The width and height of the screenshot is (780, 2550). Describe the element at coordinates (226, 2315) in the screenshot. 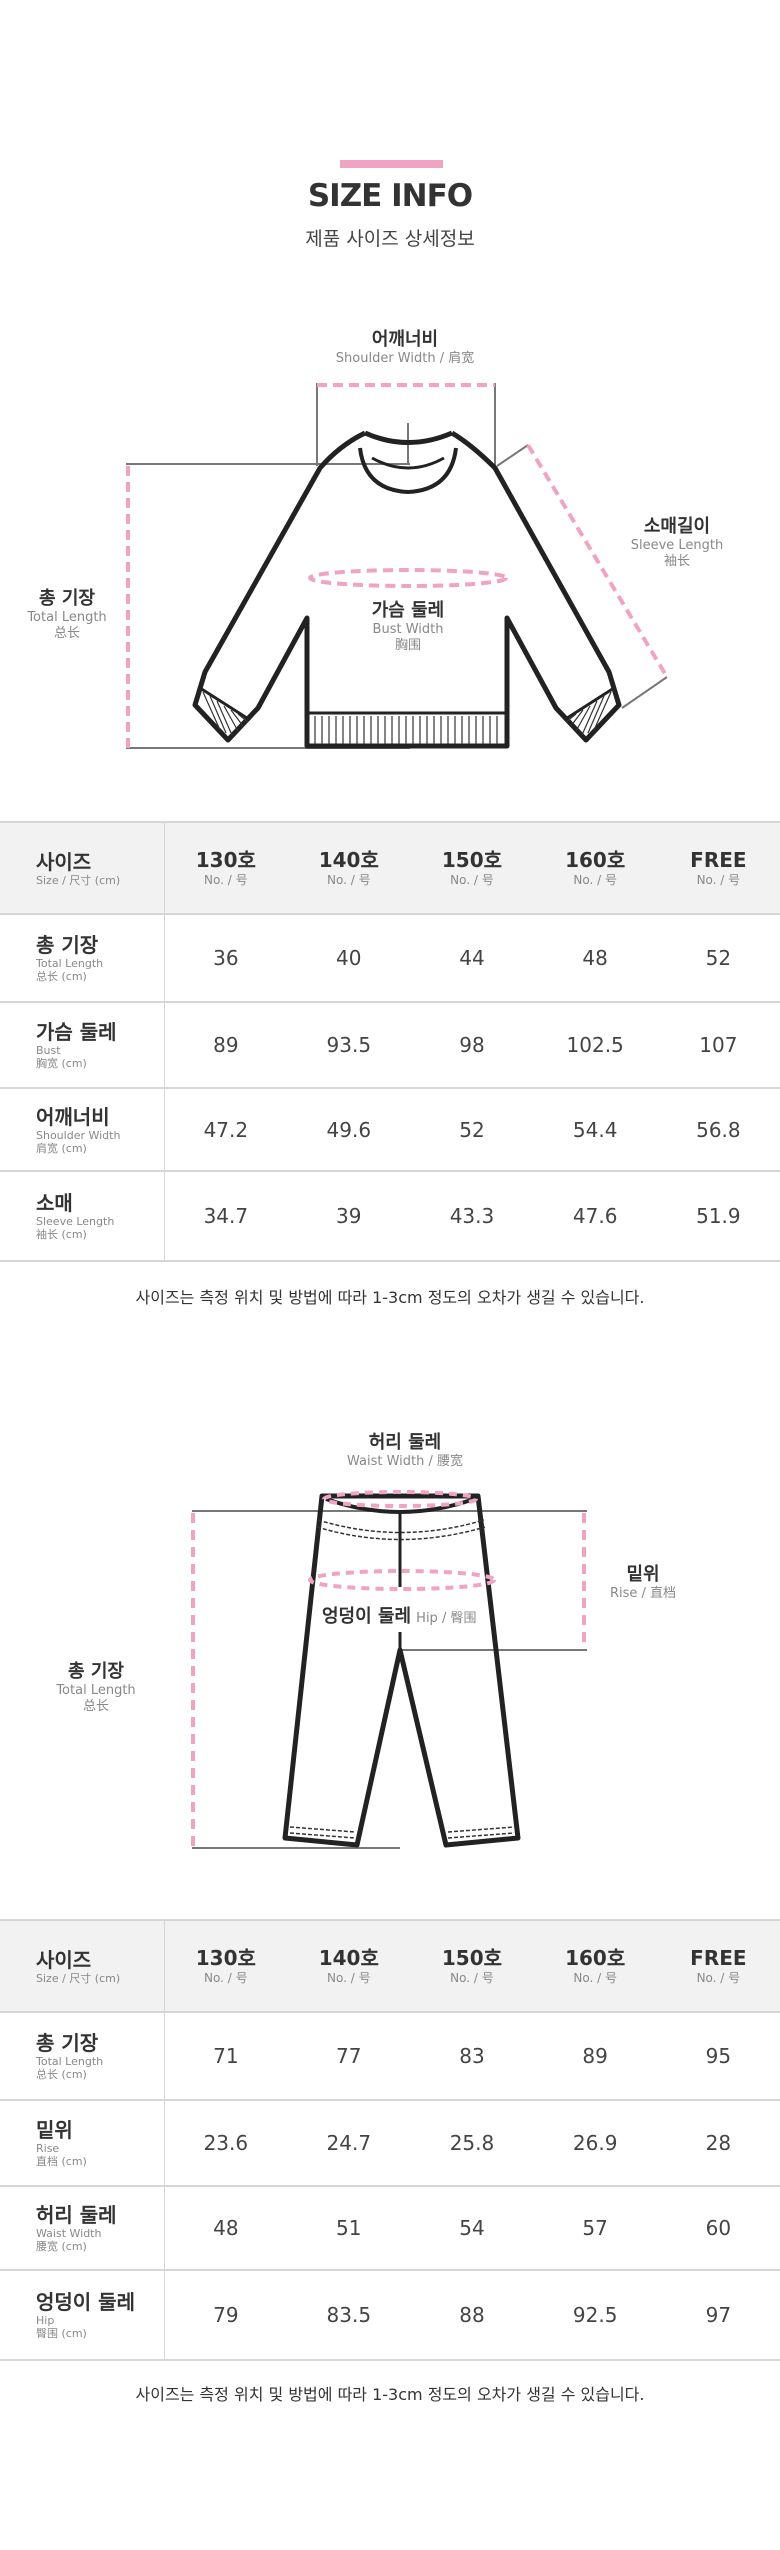

I see `cell: 79` at that location.